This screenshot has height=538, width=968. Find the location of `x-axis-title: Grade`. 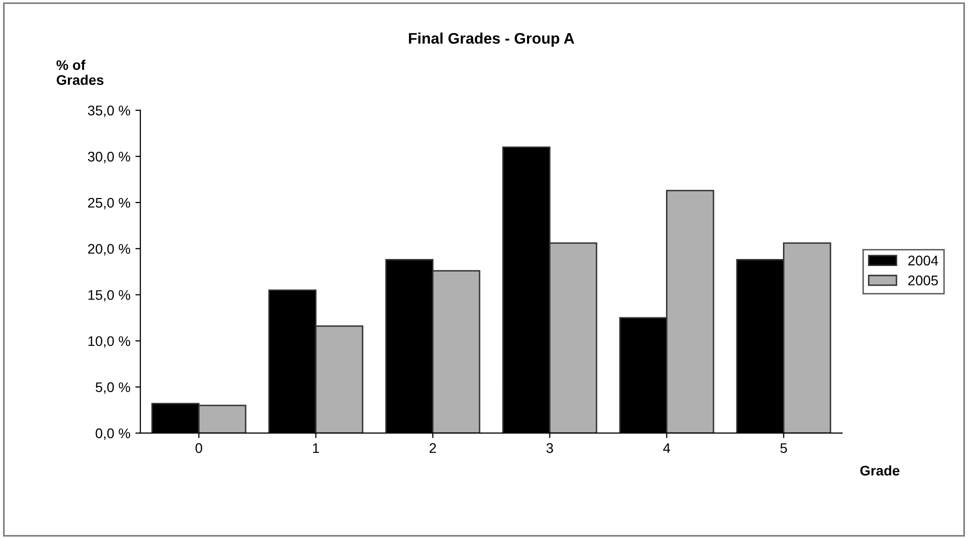

x-axis-title: Grade is located at coordinates (880, 470).